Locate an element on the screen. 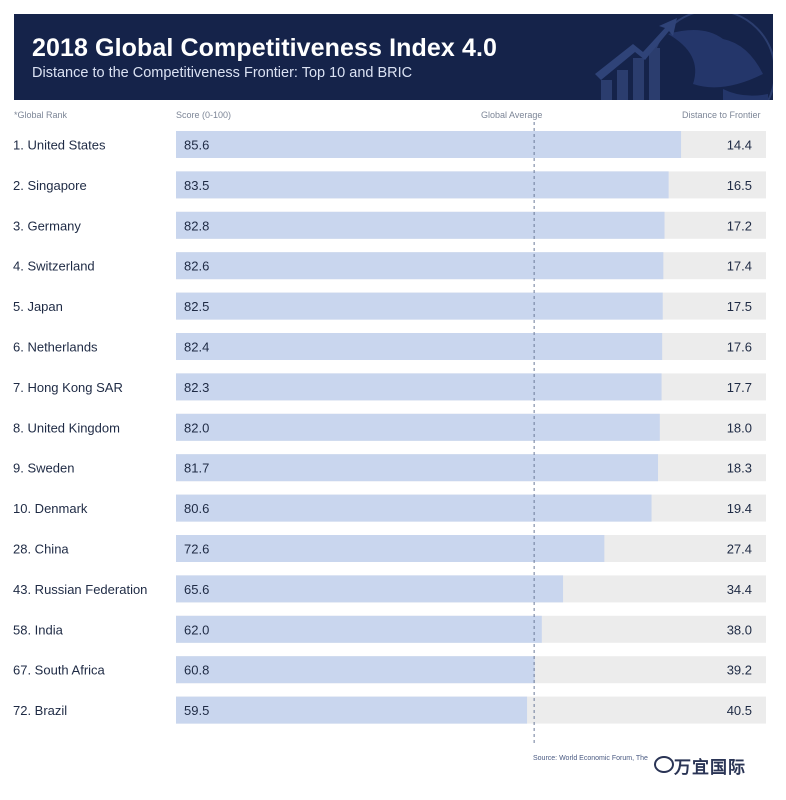 This screenshot has height=800, width=786. global-average-header: Global Average is located at coordinates (512, 115).